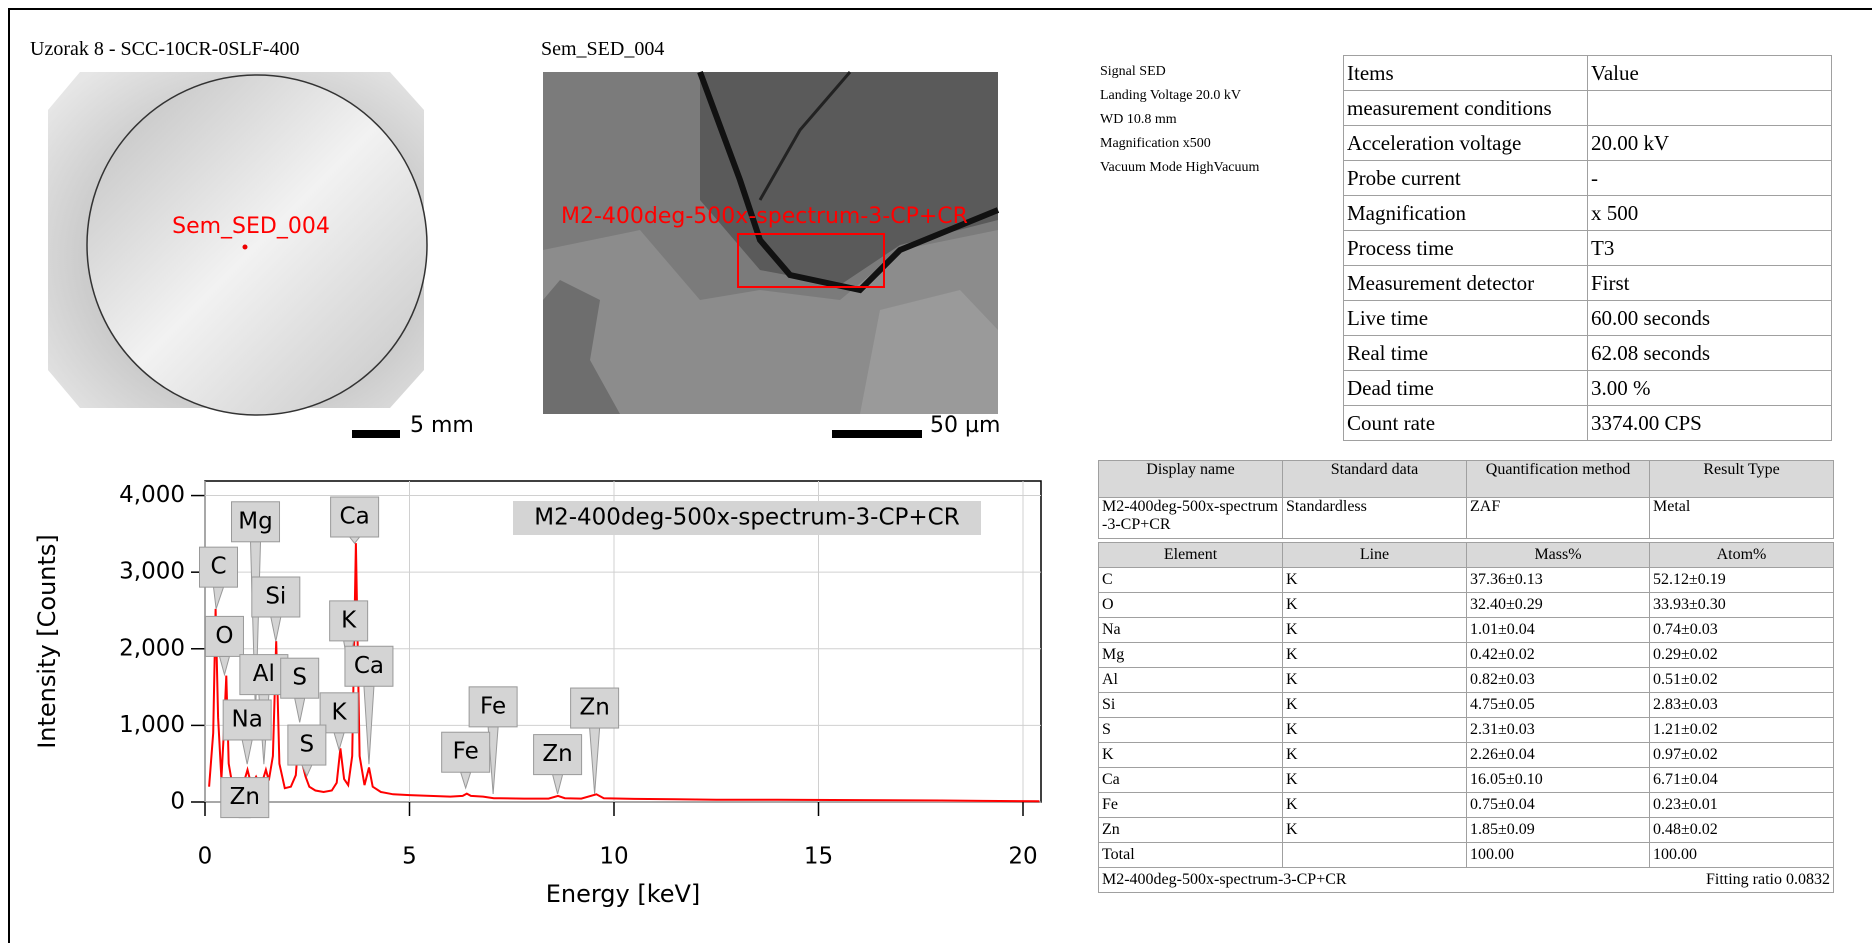  What do you see at coordinates (1558, 555) in the screenshot?
I see `header-cell: Mass%` at bounding box center [1558, 555].